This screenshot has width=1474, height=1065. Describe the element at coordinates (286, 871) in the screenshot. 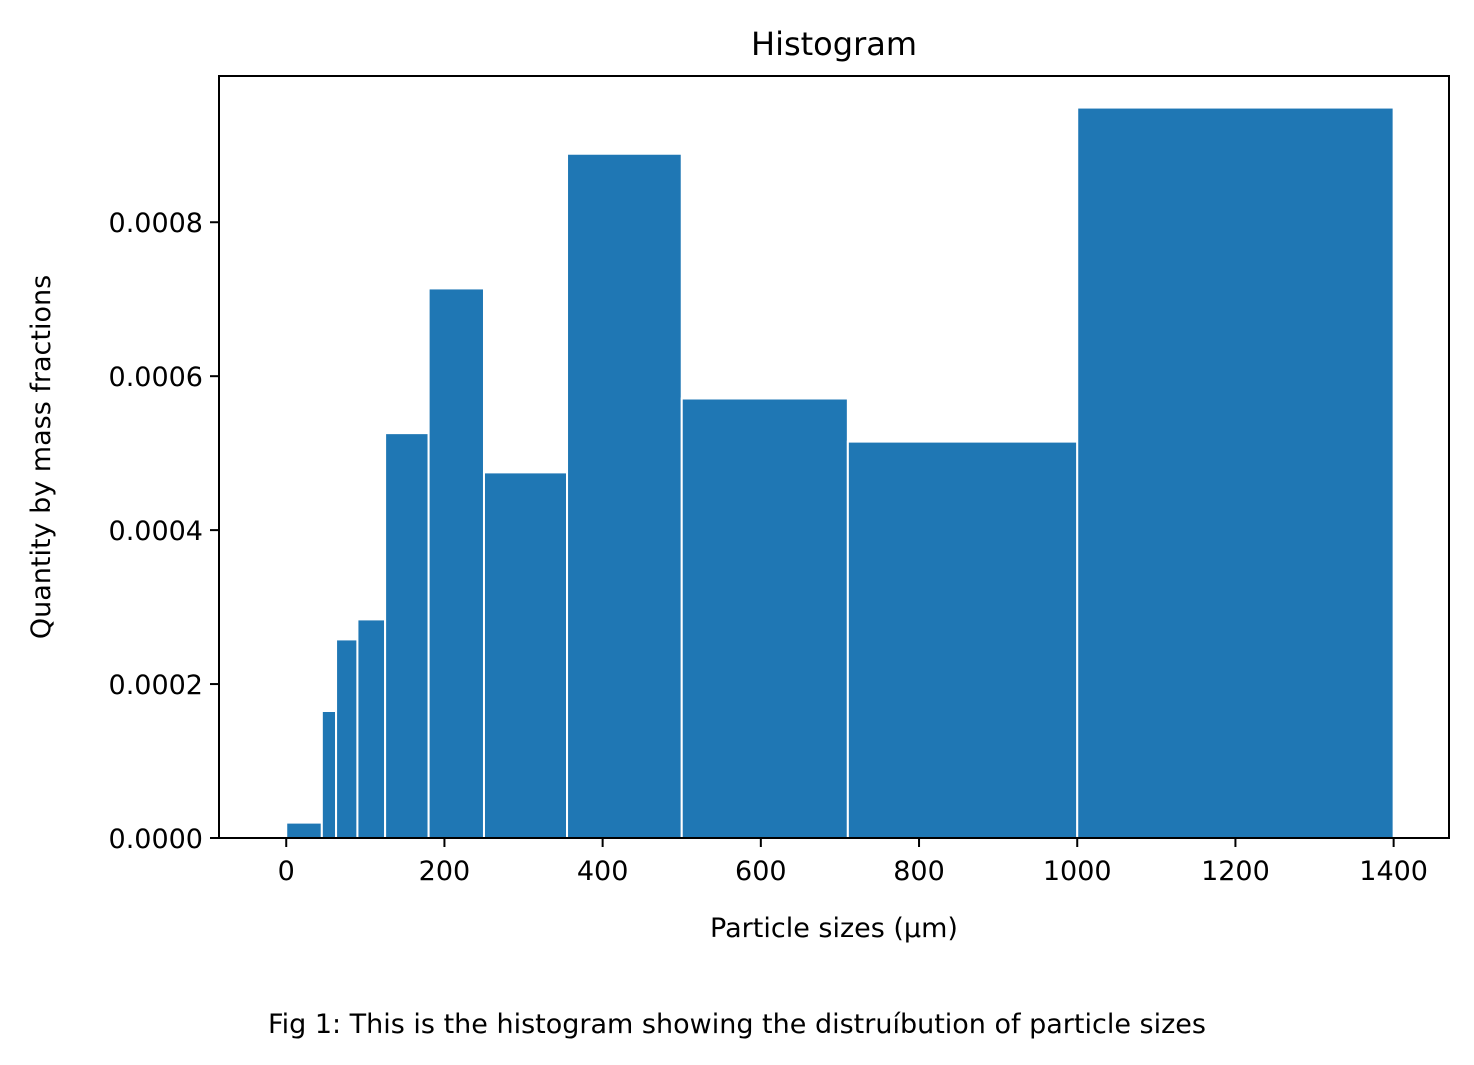

I see `x-tick-label: 0` at that location.